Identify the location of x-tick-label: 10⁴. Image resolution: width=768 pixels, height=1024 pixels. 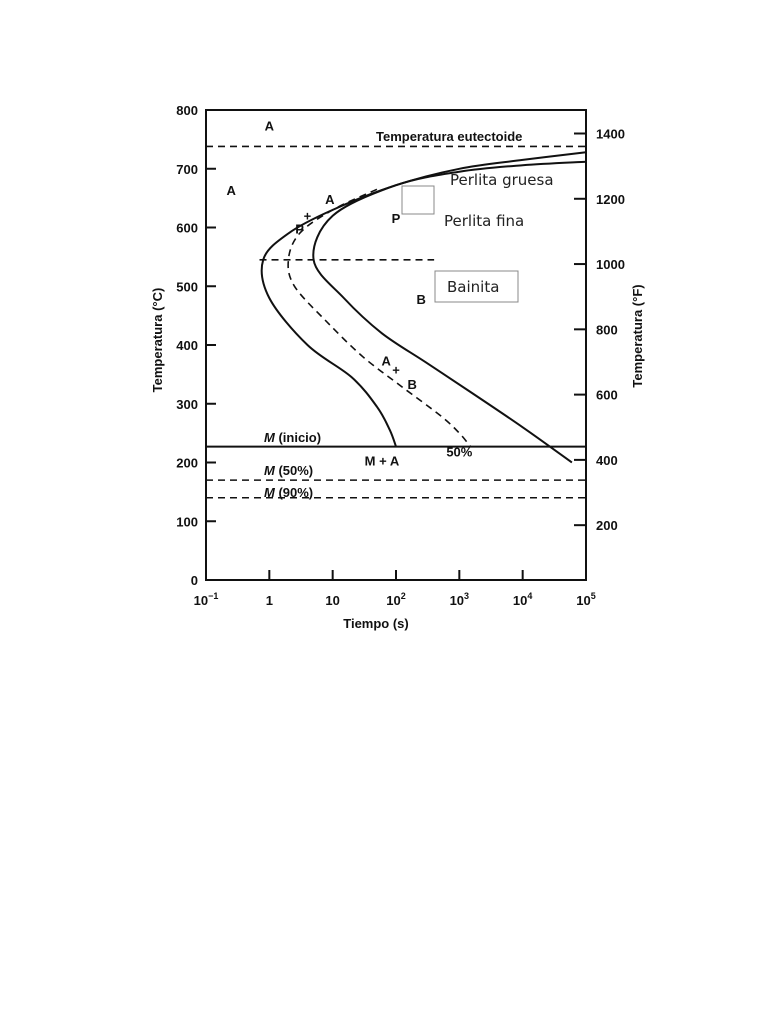
(522, 599).